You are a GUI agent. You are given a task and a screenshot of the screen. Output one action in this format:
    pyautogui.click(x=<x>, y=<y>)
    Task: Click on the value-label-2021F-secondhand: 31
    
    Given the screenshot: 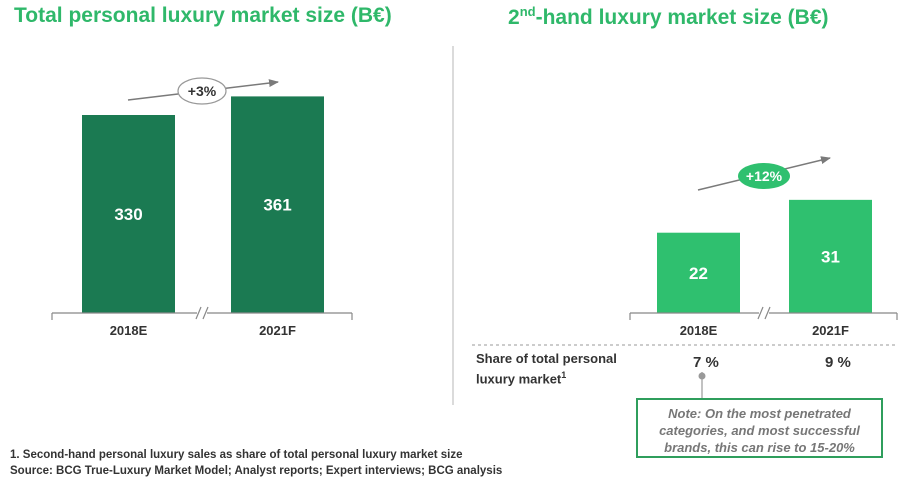 What is the action you would take?
    pyautogui.click(x=830, y=256)
    